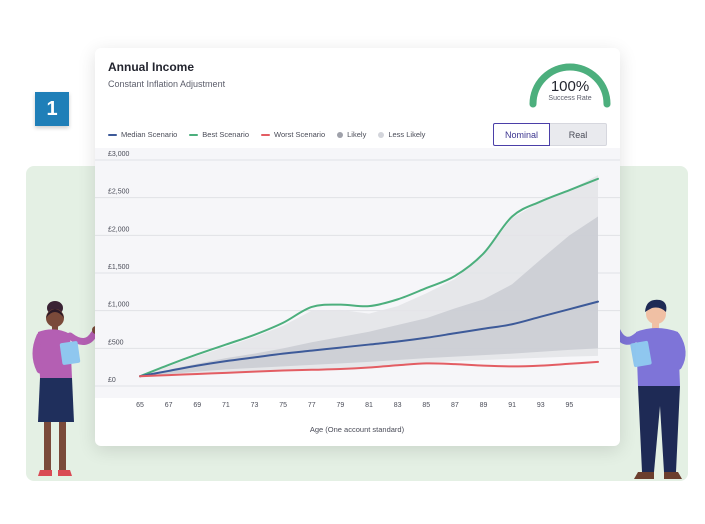 The image size is (705, 524). I want to click on success-rate-gauge-fill, so click(570, 85).